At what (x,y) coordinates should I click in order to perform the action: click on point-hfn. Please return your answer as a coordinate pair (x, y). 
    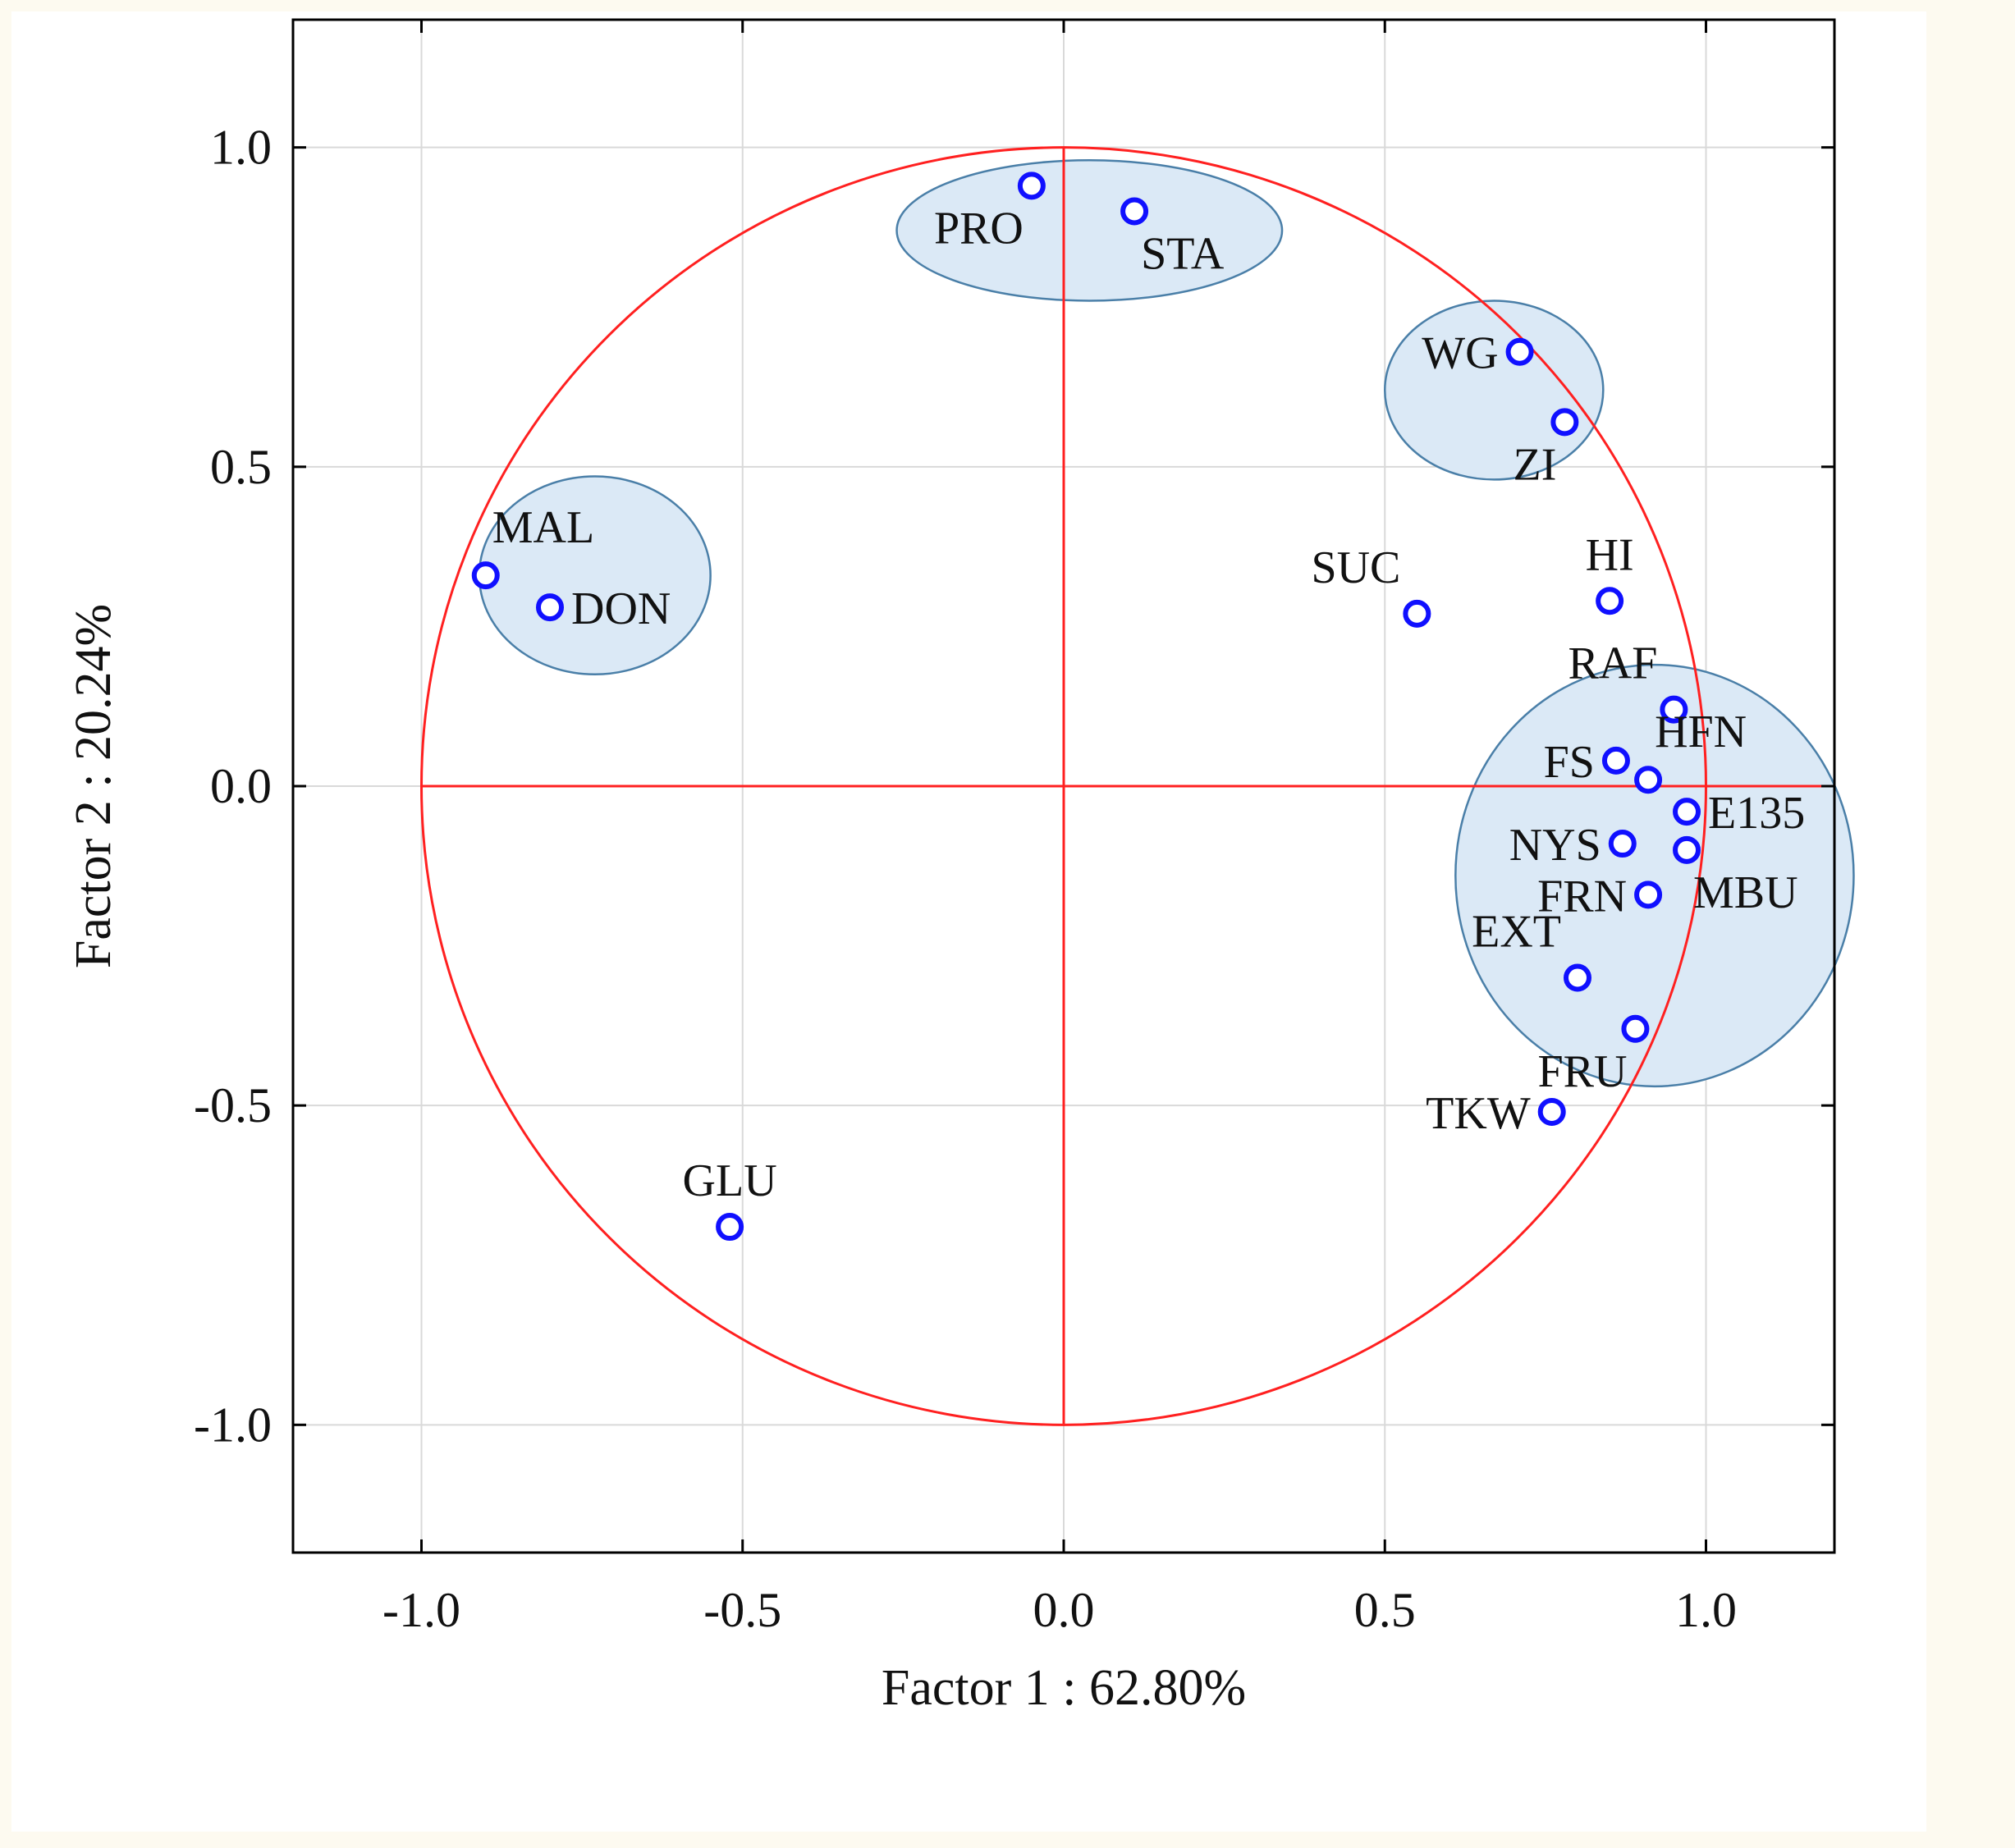
    Looking at the image, I should click on (1649, 780).